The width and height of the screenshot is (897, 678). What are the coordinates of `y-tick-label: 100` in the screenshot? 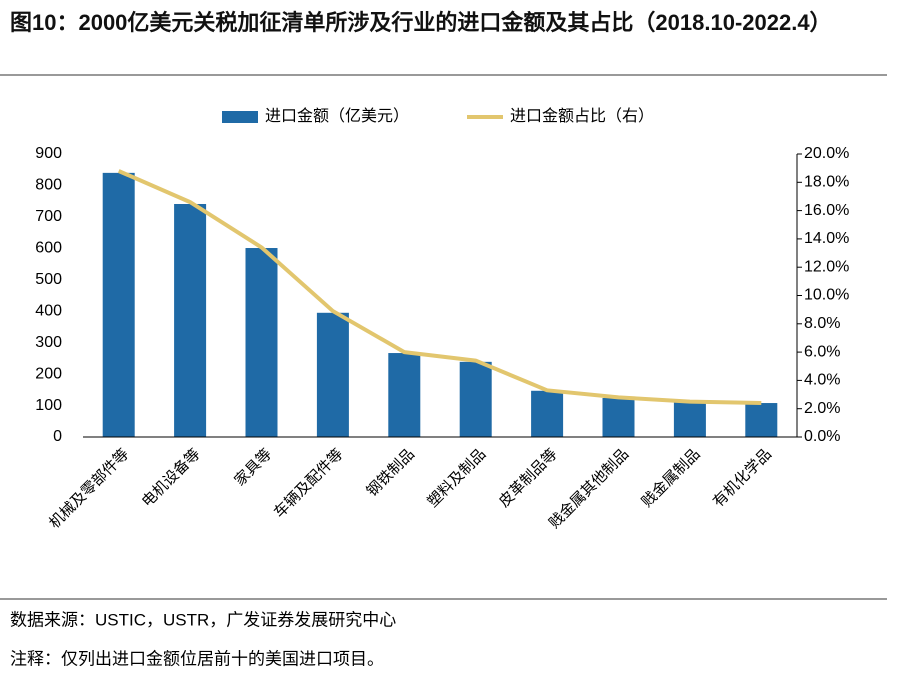 It's located at (48, 405).